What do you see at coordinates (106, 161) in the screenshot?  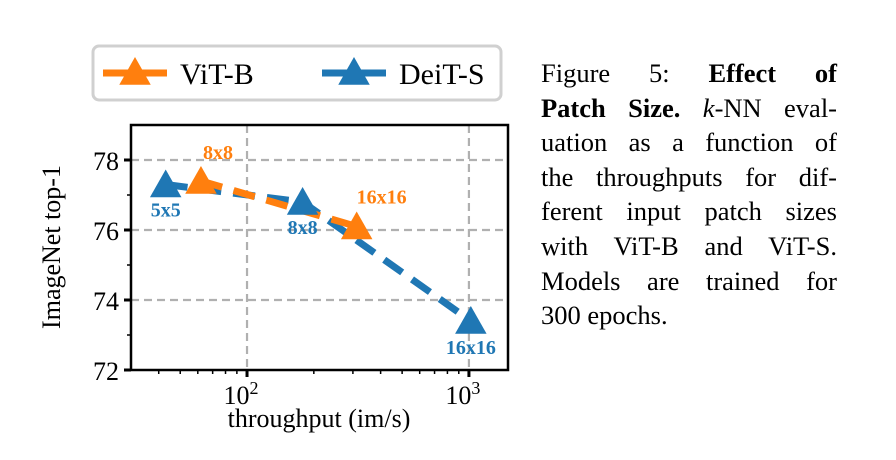 I see `y-tick-label: 78` at bounding box center [106, 161].